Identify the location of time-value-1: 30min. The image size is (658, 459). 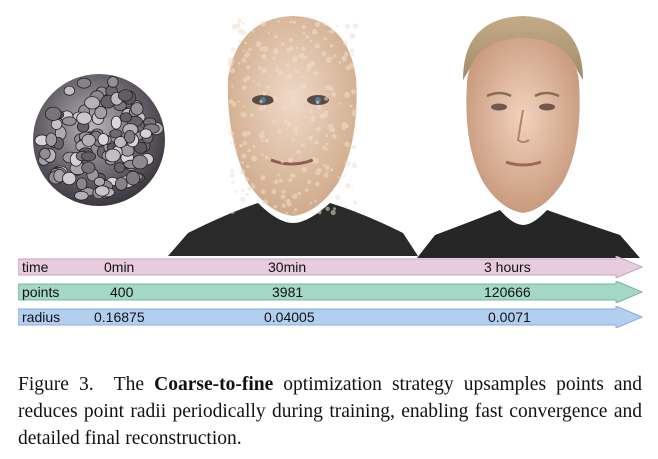
(287, 267).